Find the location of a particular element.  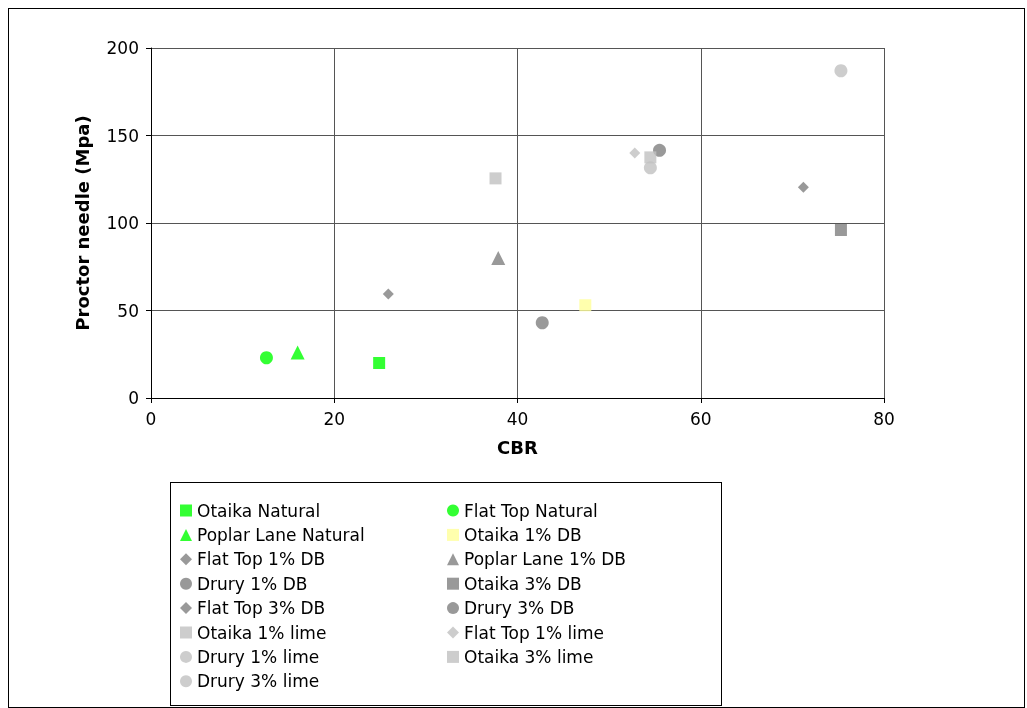

x-tick-label: 40 is located at coordinates (517, 418).